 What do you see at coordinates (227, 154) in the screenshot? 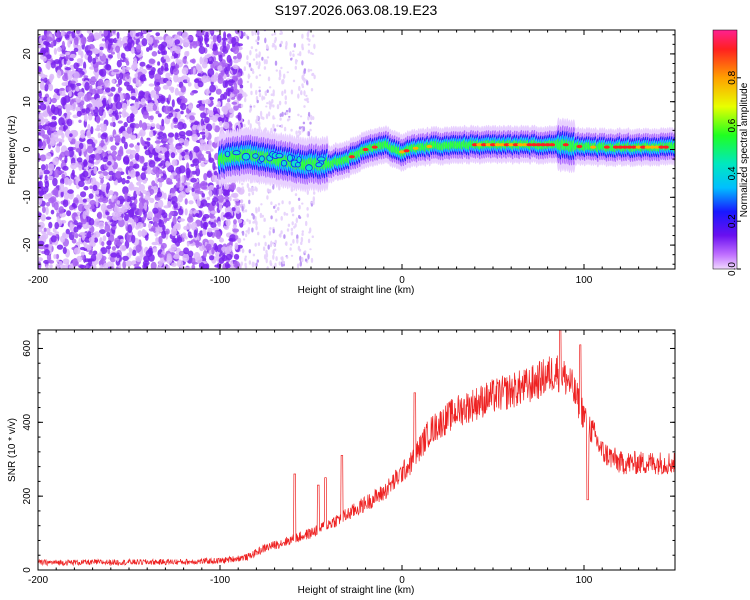
I see `signal-blob` at bounding box center [227, 154].